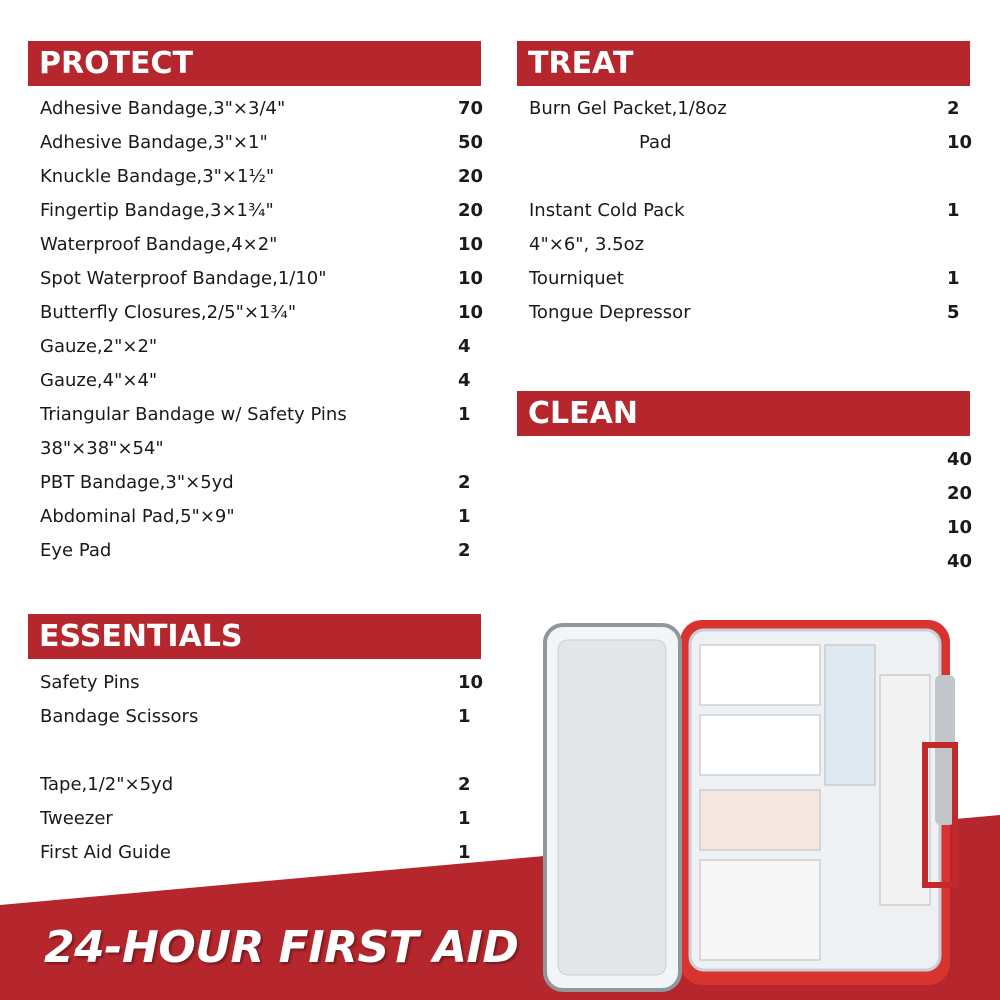  I want to click on clean-header: CLEAN, so click(743, 413).